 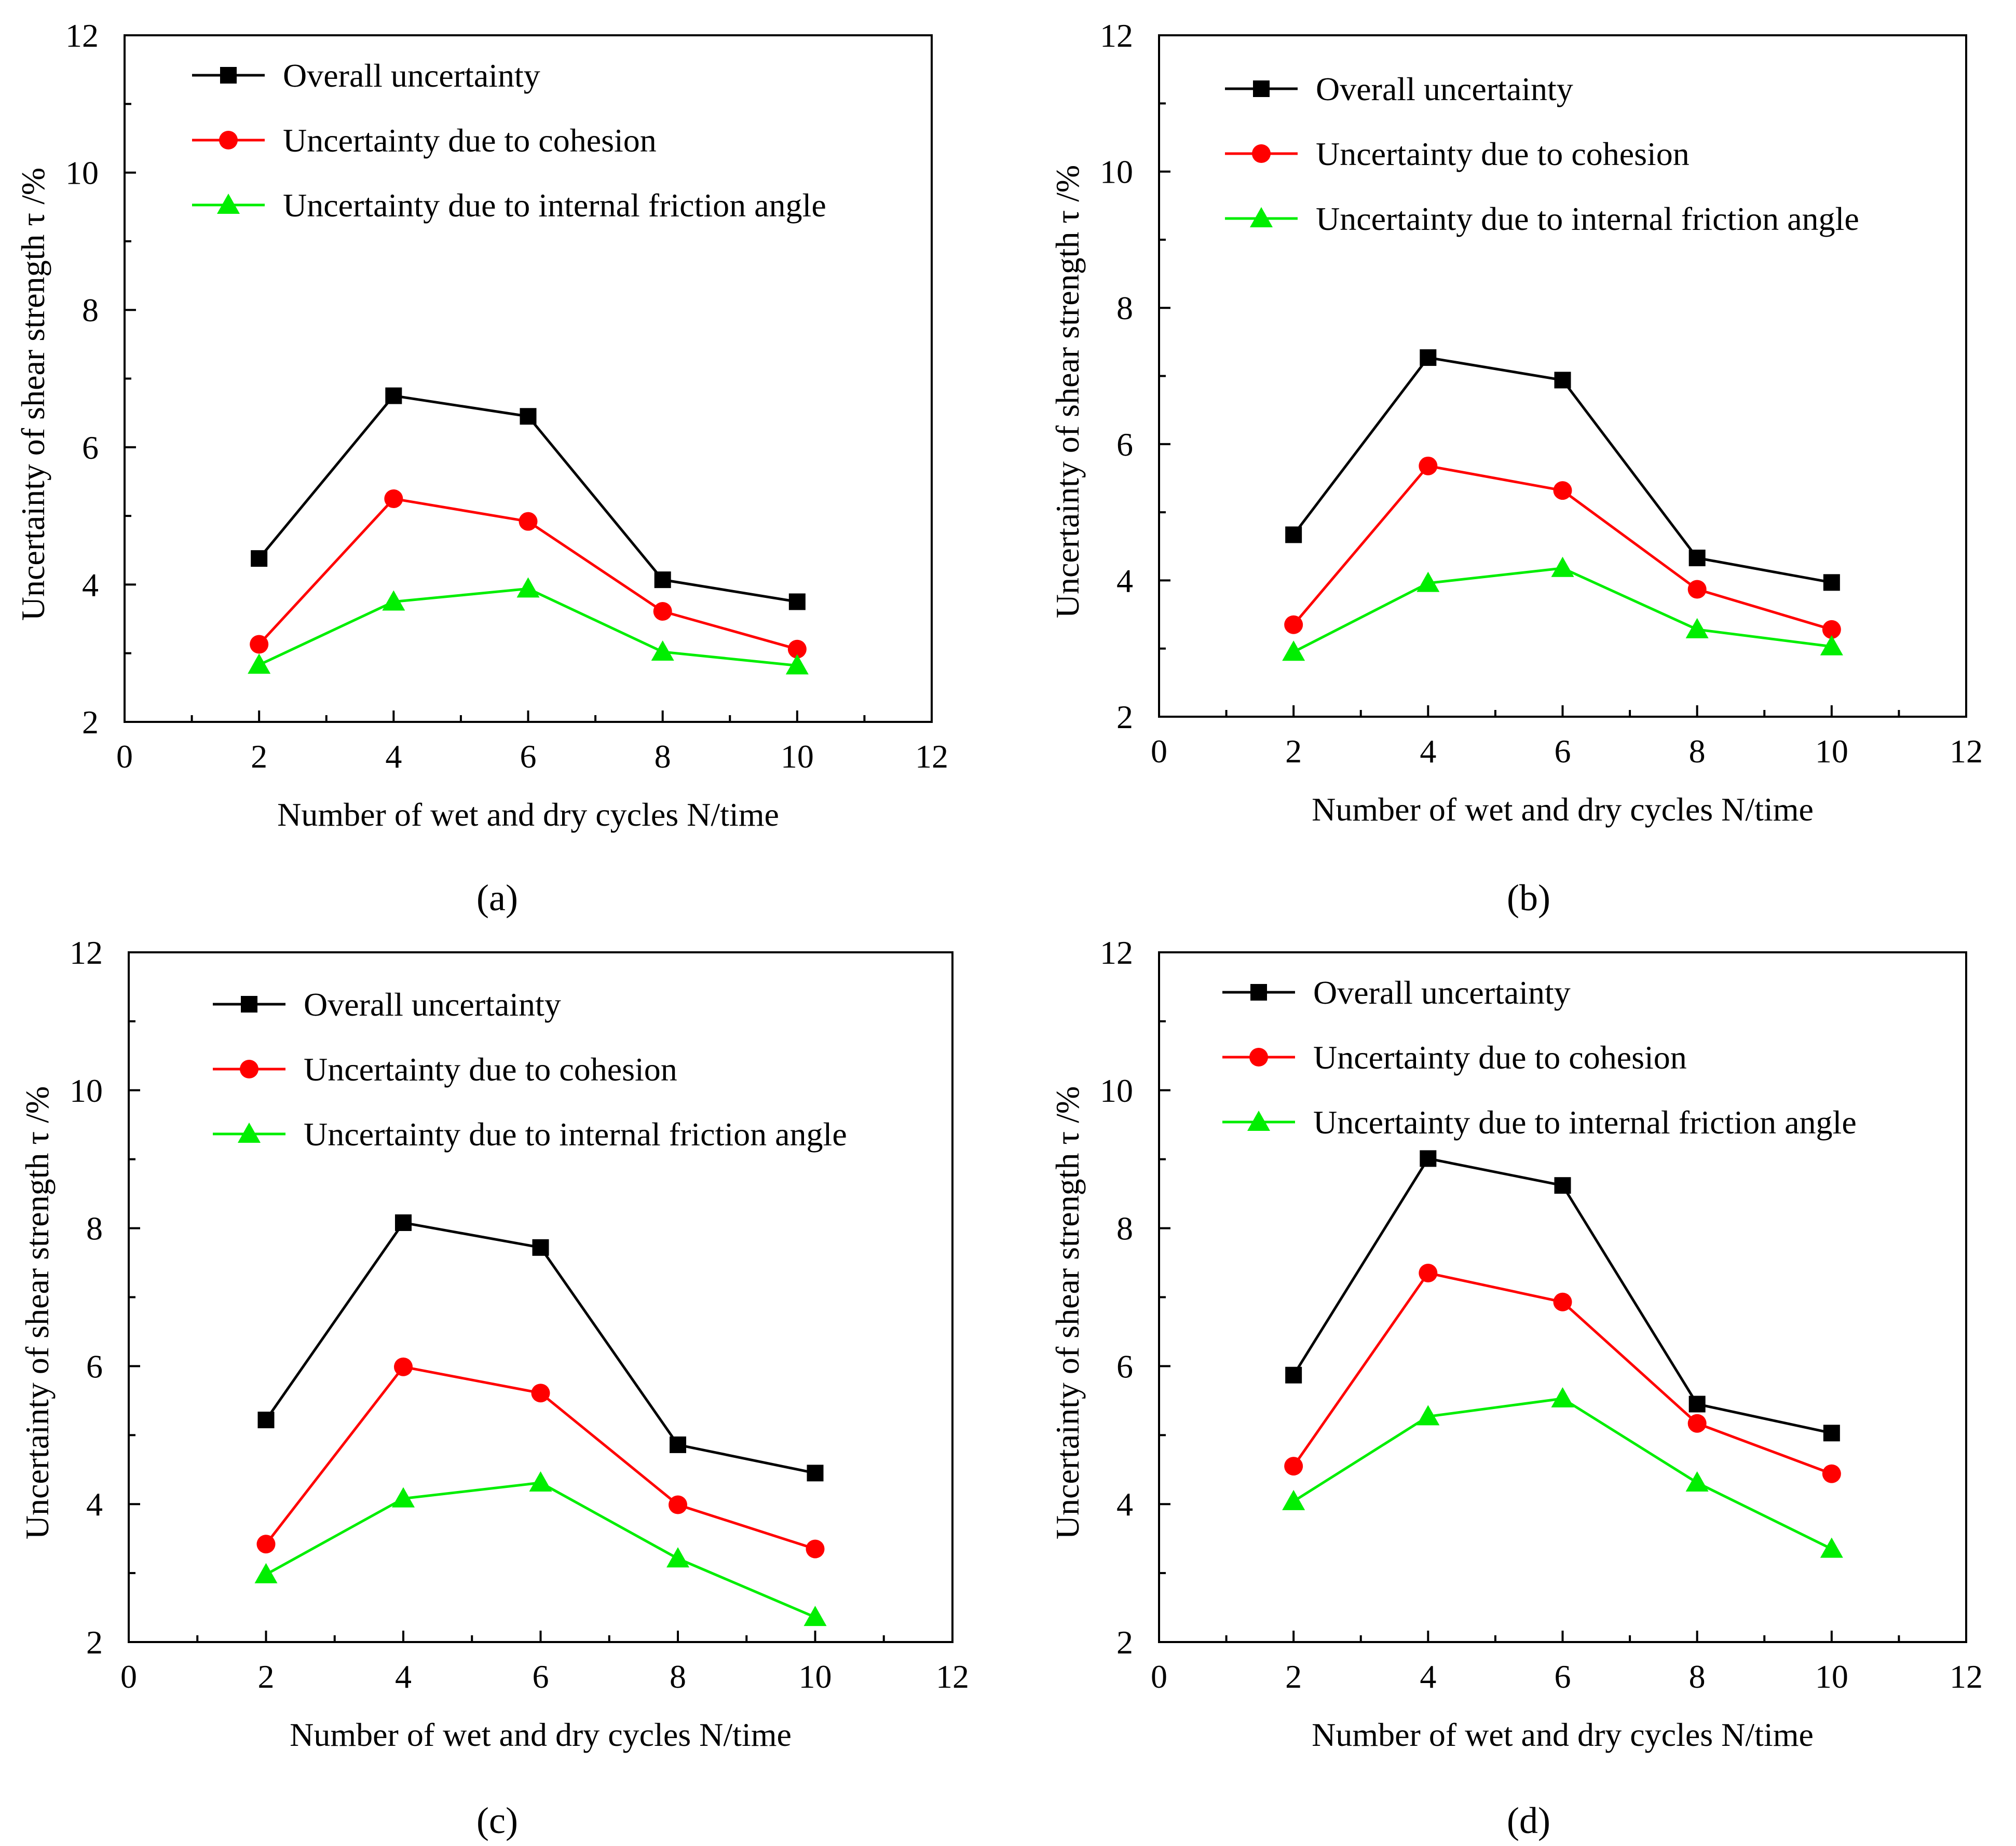 I want to click on y-tick-label: 4, so click(x=95, y=1504).